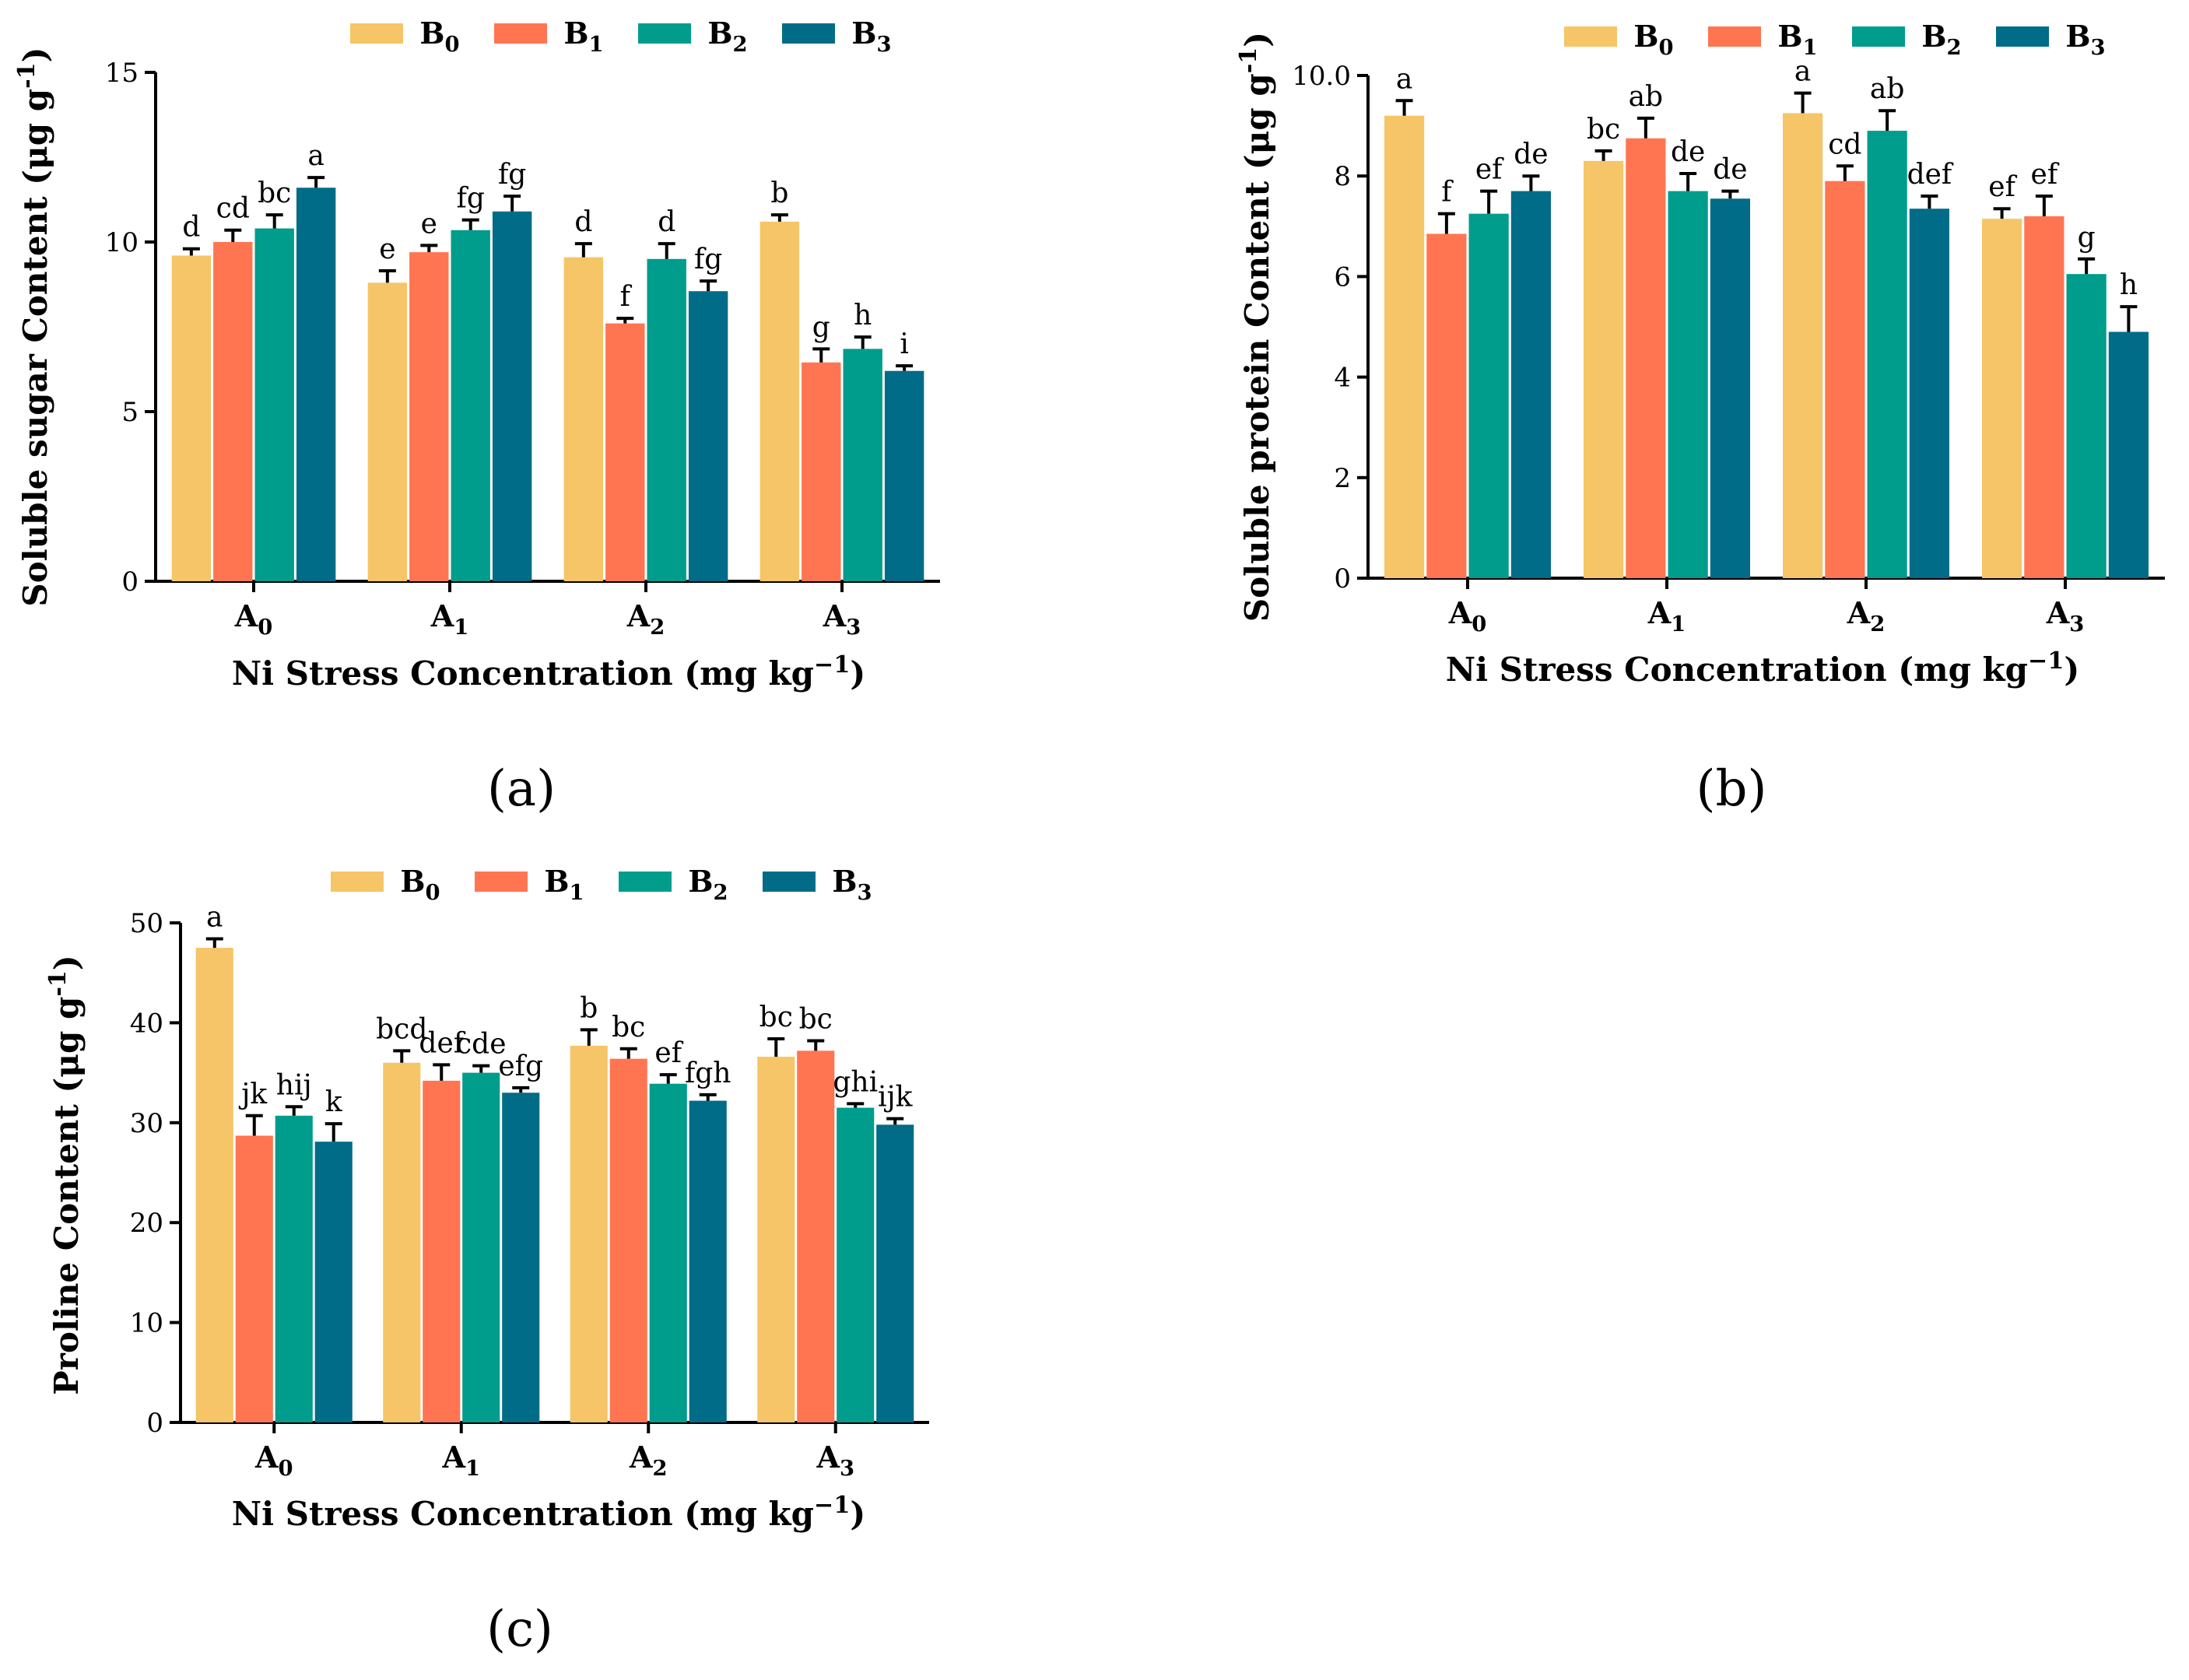 The image size is (2189, 1680). Describe the element at coordinates (1404, 79) in the screenshot. I see `significance-label: a` at that location.